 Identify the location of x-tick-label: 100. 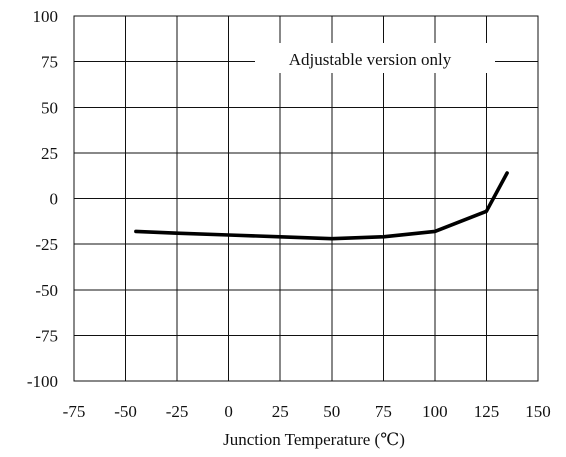
(435, 411).